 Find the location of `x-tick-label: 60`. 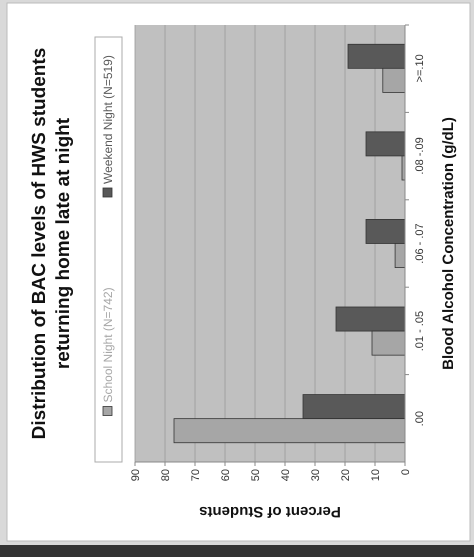

x-tick-label: 60 is located at coordinates (226, 475).